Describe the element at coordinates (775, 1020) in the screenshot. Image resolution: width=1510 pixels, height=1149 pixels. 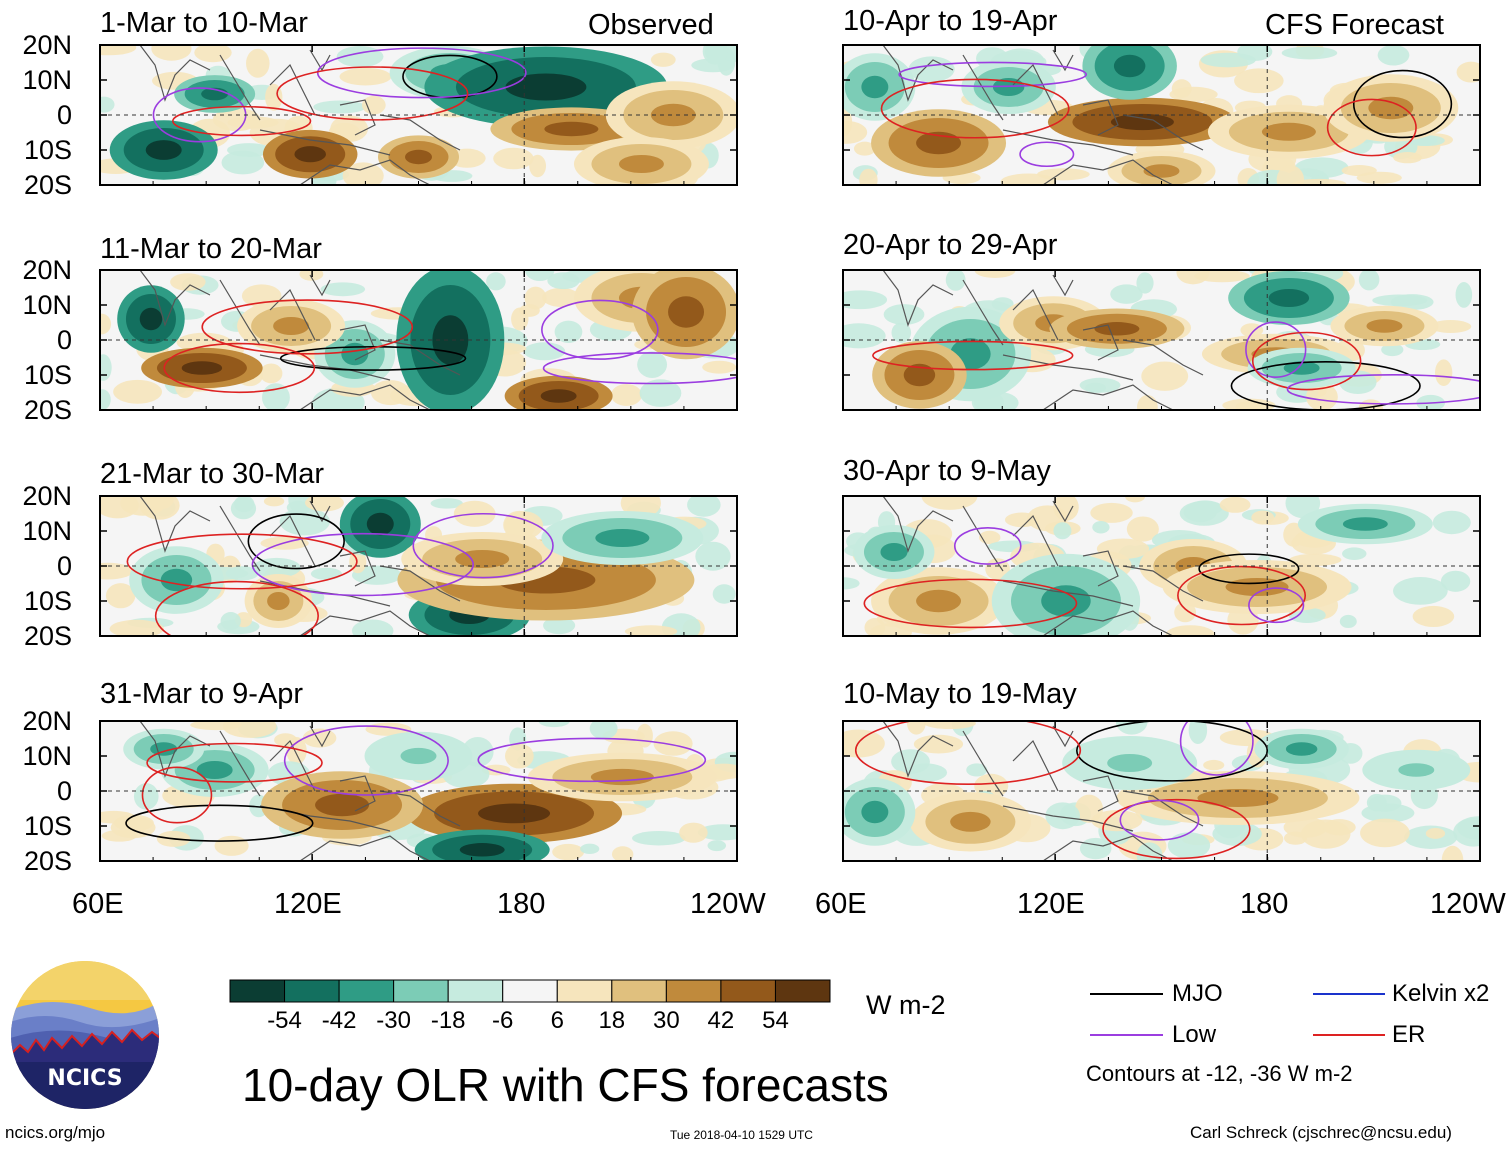
I see `colorbar-label: 54` at that location.